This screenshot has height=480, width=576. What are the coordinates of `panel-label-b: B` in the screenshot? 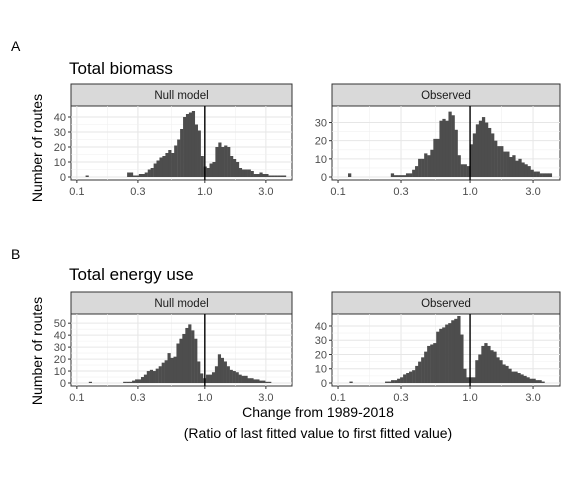 It's located at (15, 254).